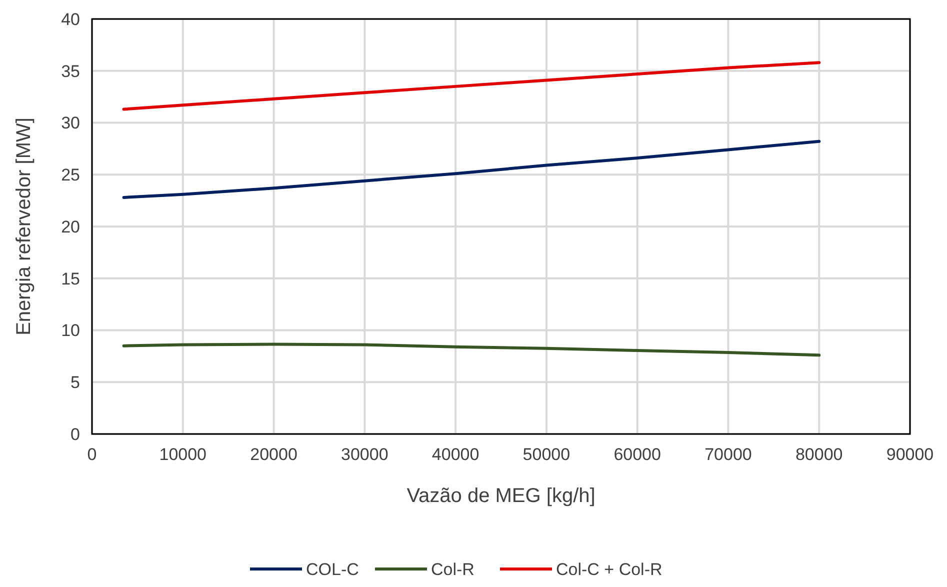  Describe the element at coordinates (92, 454) in the screenshot. I see `x-tick-label: 0` at that location.